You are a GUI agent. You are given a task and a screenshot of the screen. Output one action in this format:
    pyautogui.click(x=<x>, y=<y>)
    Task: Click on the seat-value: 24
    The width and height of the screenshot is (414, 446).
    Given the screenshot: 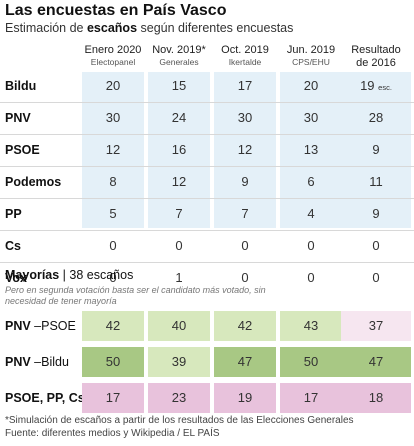 What is the action you would take?
    pyautogui.click(x=179, y=117)
    